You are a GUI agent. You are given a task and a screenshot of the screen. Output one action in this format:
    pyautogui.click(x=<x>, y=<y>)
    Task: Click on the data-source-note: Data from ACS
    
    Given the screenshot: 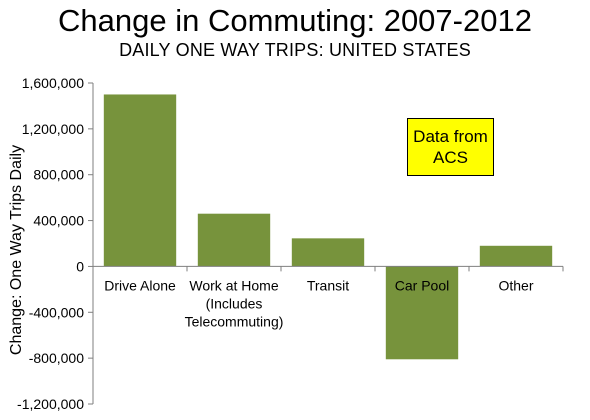 What is the action you would take?
    pyautogui.click(x=450, y=147)
    